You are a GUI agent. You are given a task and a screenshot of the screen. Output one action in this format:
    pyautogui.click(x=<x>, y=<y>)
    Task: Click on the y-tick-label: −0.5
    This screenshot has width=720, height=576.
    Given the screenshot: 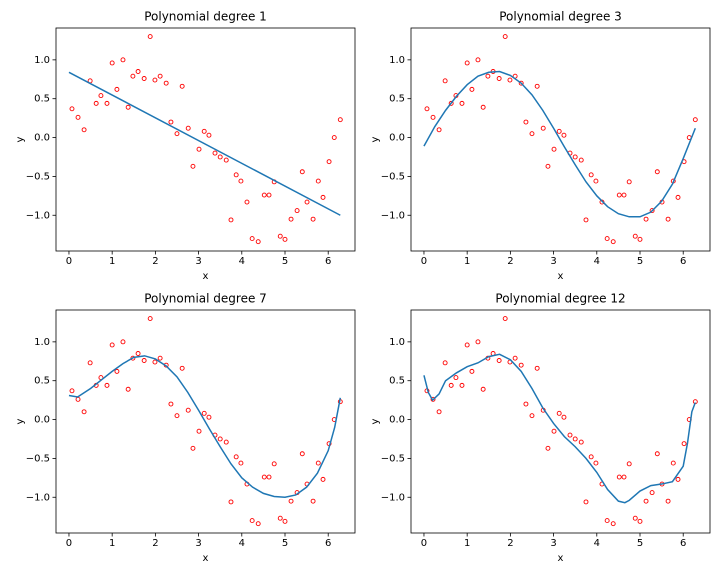 What is the action you would take?
    pyautogui.click(x=393, y=176)
    